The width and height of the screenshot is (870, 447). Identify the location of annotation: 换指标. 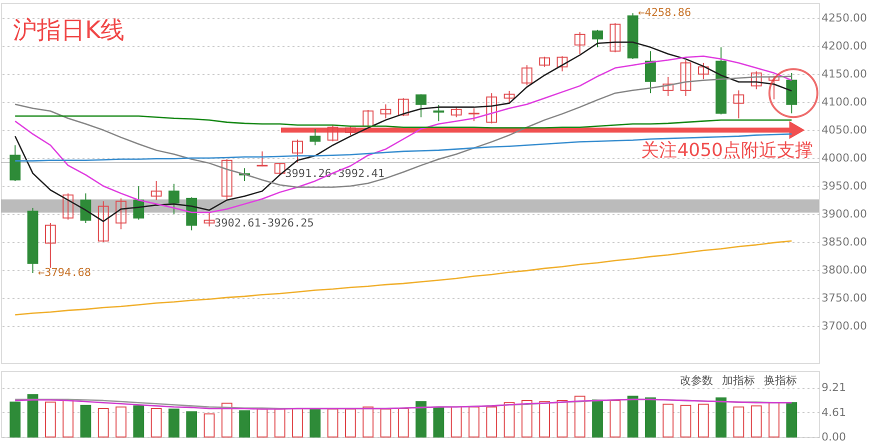
(780, 380).